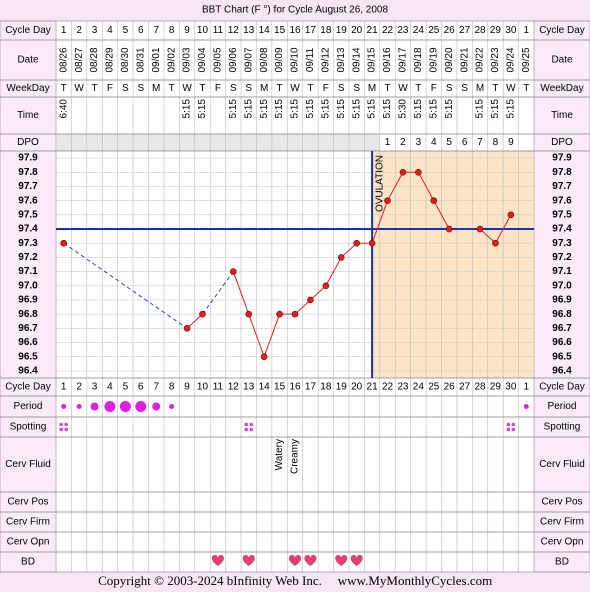 Image resolution: width=590 pixels, height=597 pixels. Describe the element at coordinates (28, 464) in the screenshot. I see `row-label: Cerv Fluid` at that location.